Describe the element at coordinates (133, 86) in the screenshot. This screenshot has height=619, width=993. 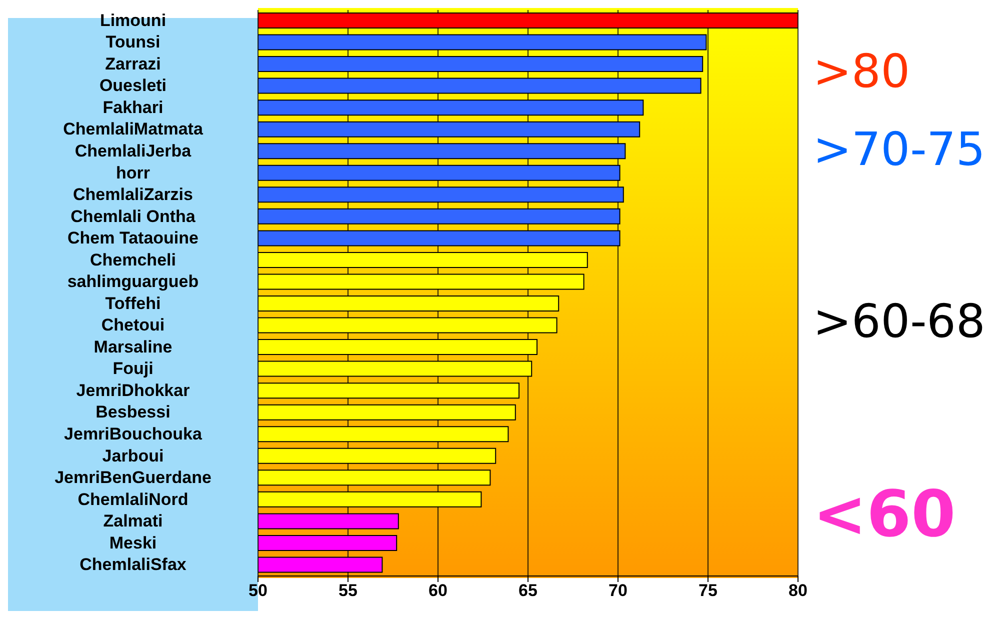
I see `y-tick-label: Ouesleti` at that location.